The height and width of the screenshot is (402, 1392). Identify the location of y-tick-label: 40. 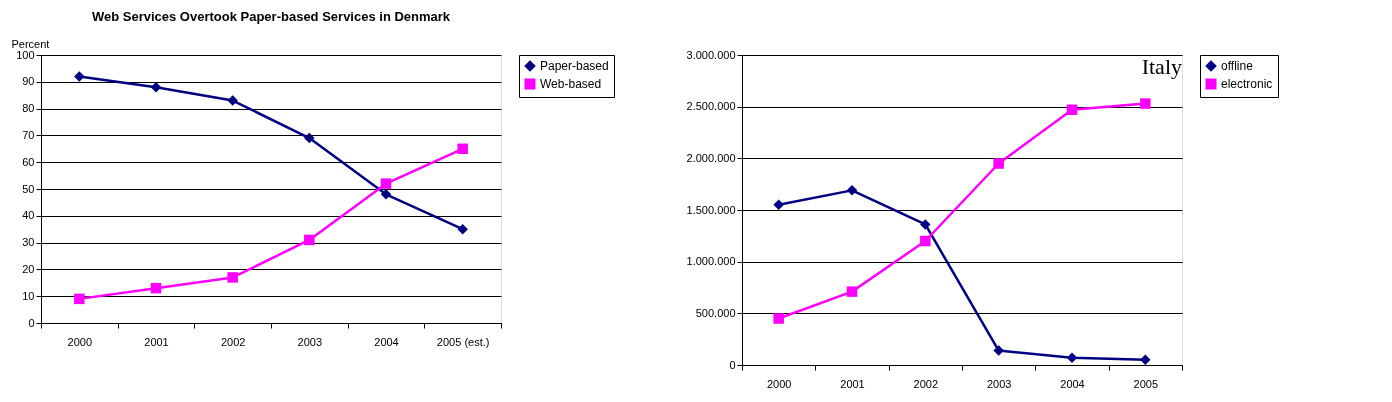
(28, 215).